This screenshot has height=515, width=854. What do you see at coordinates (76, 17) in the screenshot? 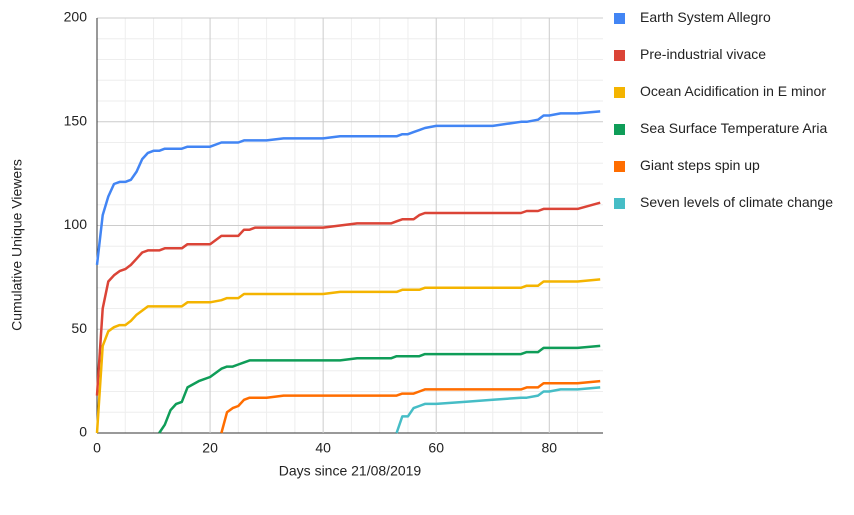
I see `y-tick-label: 200` at bounding box center [76, 17].